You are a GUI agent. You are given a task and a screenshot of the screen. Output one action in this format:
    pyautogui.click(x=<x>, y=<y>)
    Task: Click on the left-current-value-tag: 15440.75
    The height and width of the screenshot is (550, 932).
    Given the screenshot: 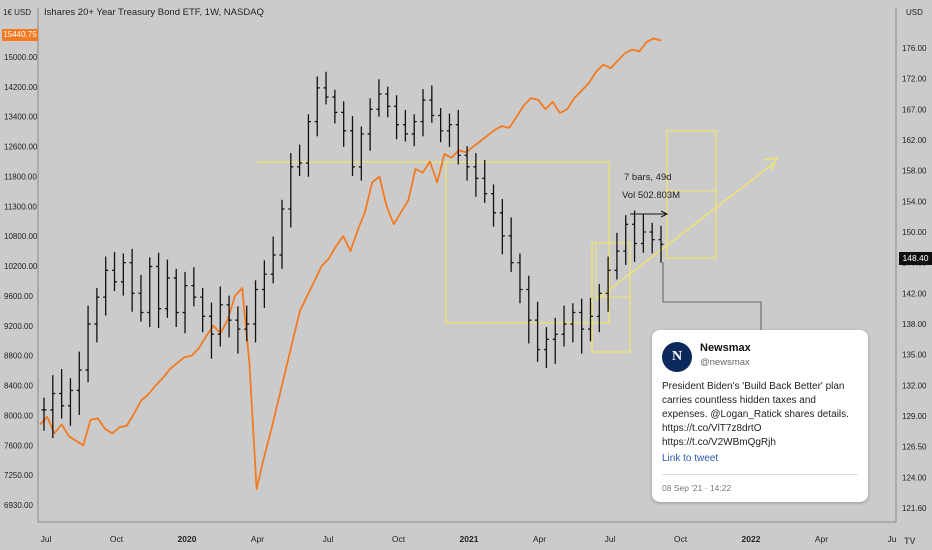 What is the action you would take?
    pyautogui.click(x=20, y=35)
    